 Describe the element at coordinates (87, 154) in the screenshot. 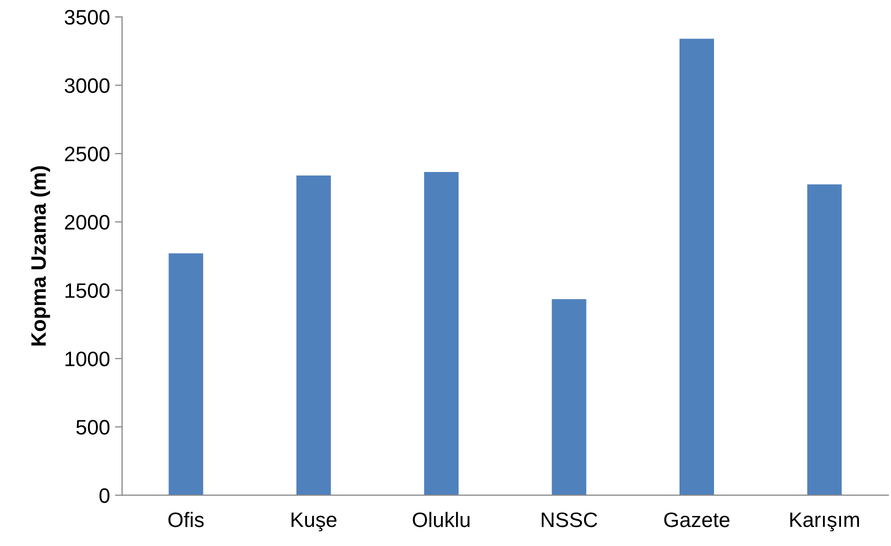

I see `y-tick-label: 2500` at that location.